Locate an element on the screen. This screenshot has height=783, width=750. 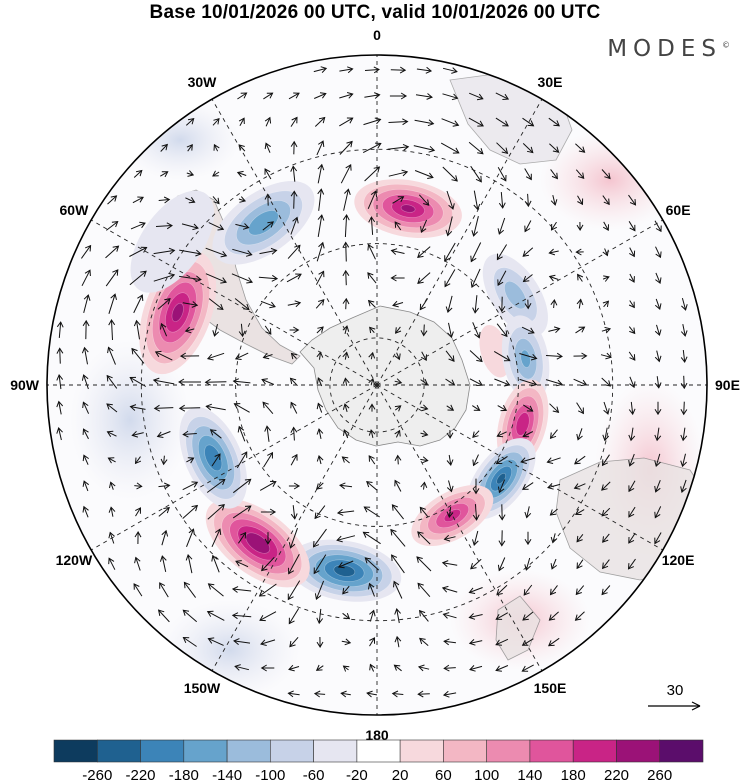
longitude-label: 90E is located at coordinates (727, 385).